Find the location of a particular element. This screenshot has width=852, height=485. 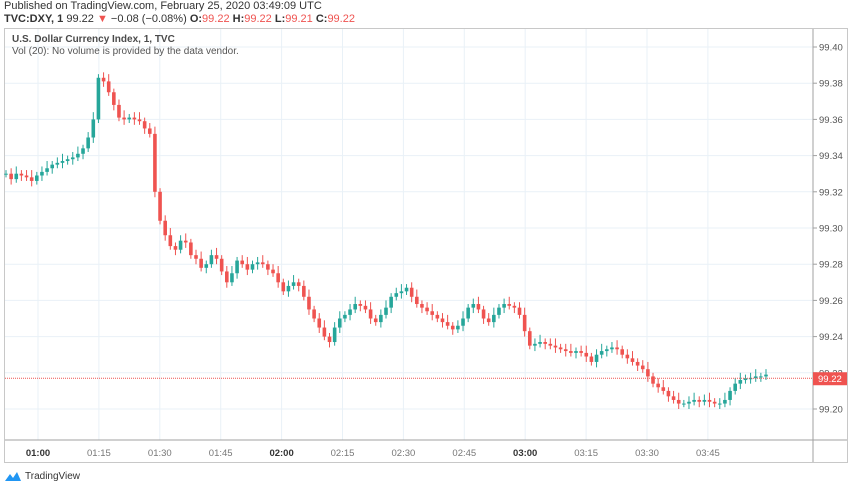

svg-text: 02:00 is located at coordinates (281, 453).